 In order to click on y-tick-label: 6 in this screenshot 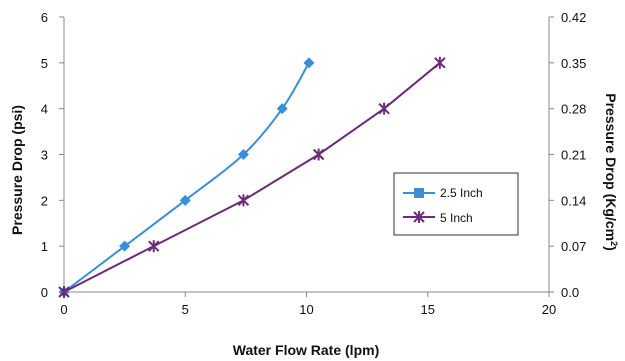, I will do `click(44, 17)`.